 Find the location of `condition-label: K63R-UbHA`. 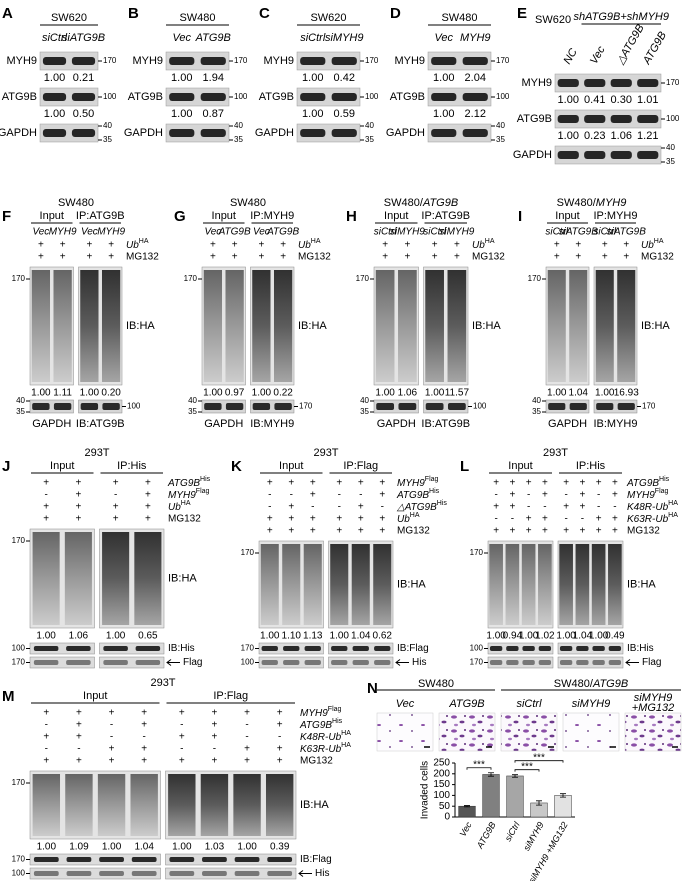

condition-label: K63R-UbHA is located at coordinates (325, 748).